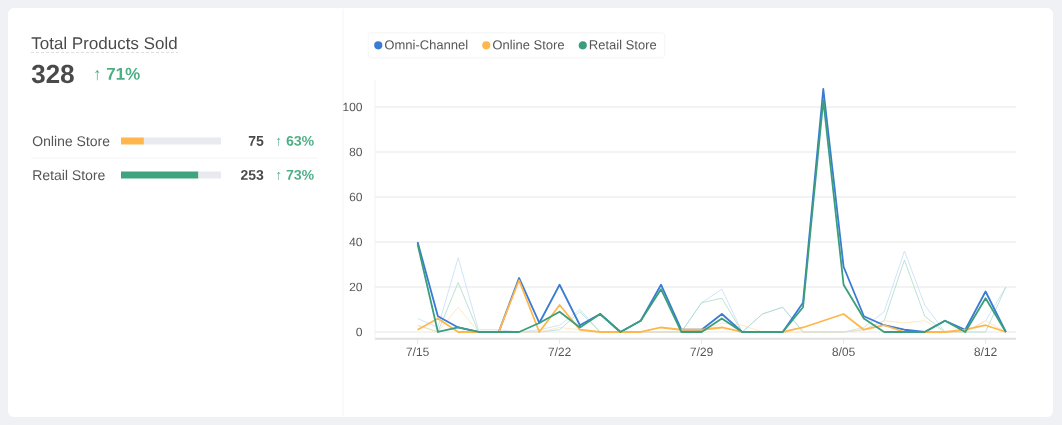 The height and width of the screenshot is (425, 1062). What do you see at coordinates (295, 141) in the screenshot?
I see `text: ↑ 63%` at bounding box center [295, 141].